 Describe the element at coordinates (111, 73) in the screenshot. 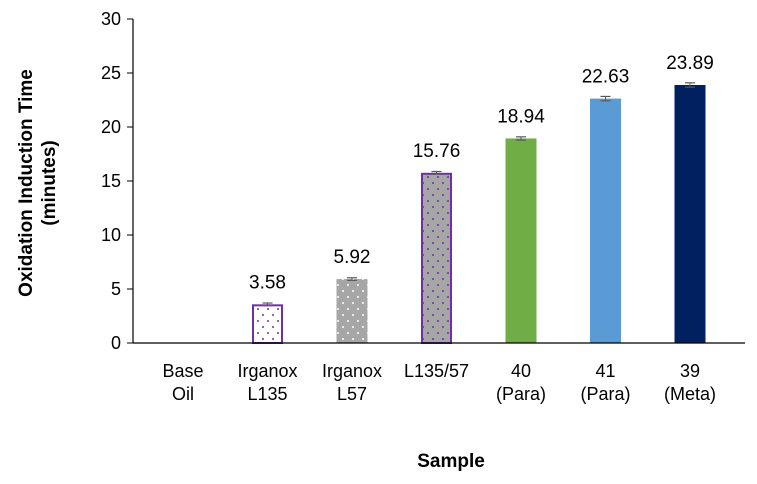

I see `y-tick-label: 25` at that location.